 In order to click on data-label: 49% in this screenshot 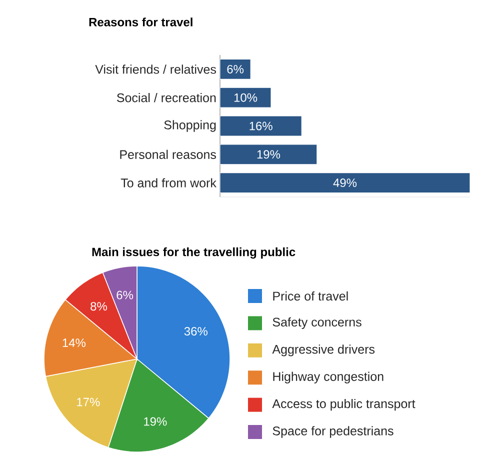, I will do `click(345, 183)`.